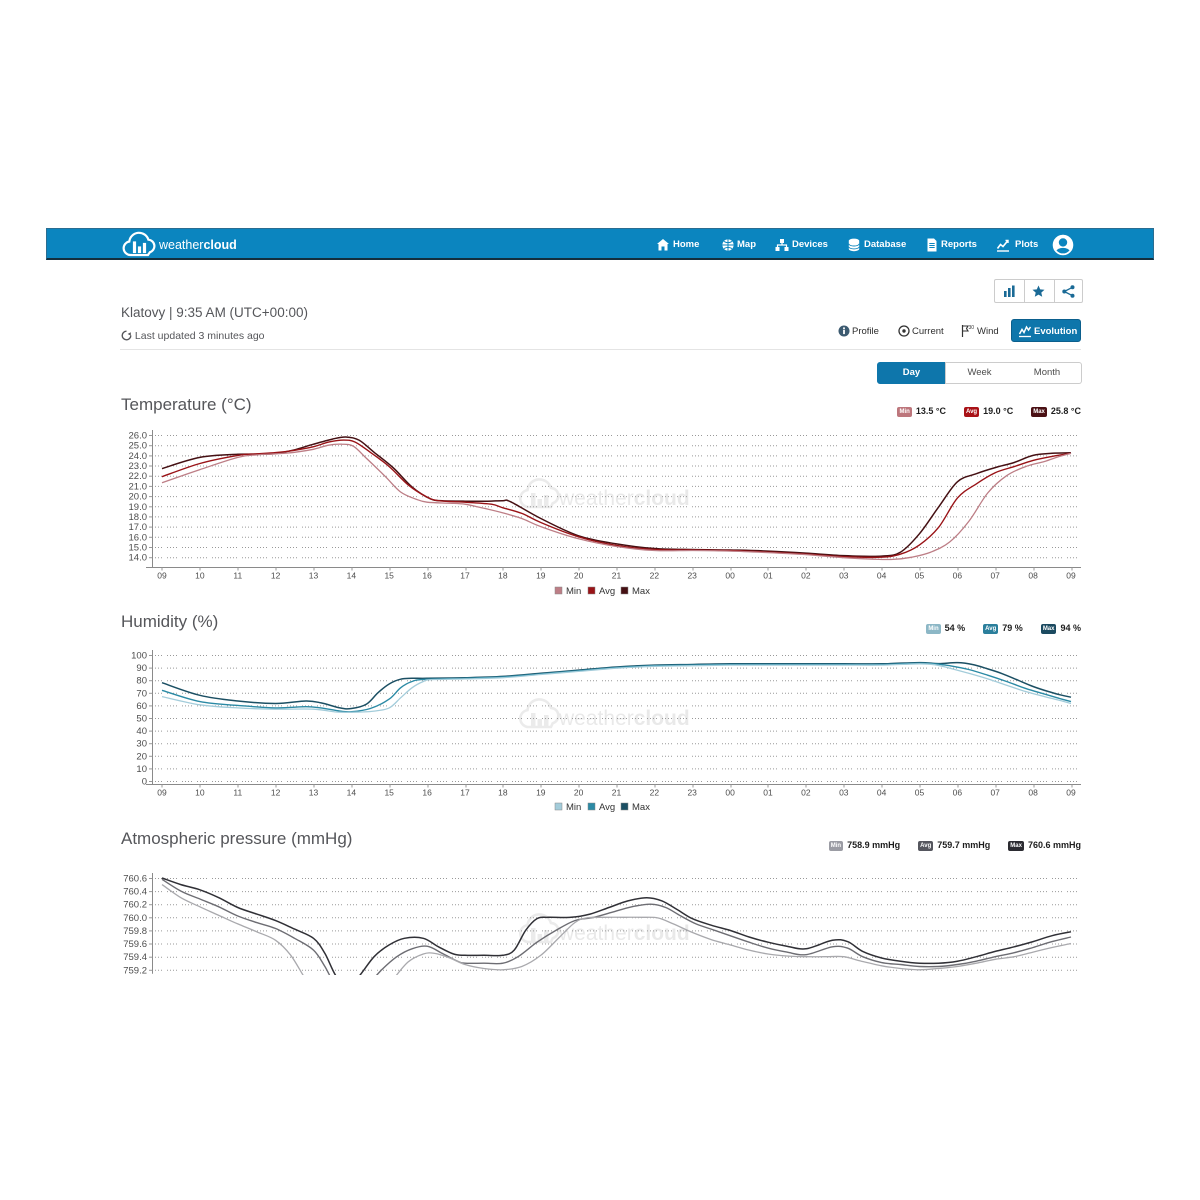  Describe the element at coordinates (135, 918) in the screenshot. I see `svg-text: 760.0` at that location.